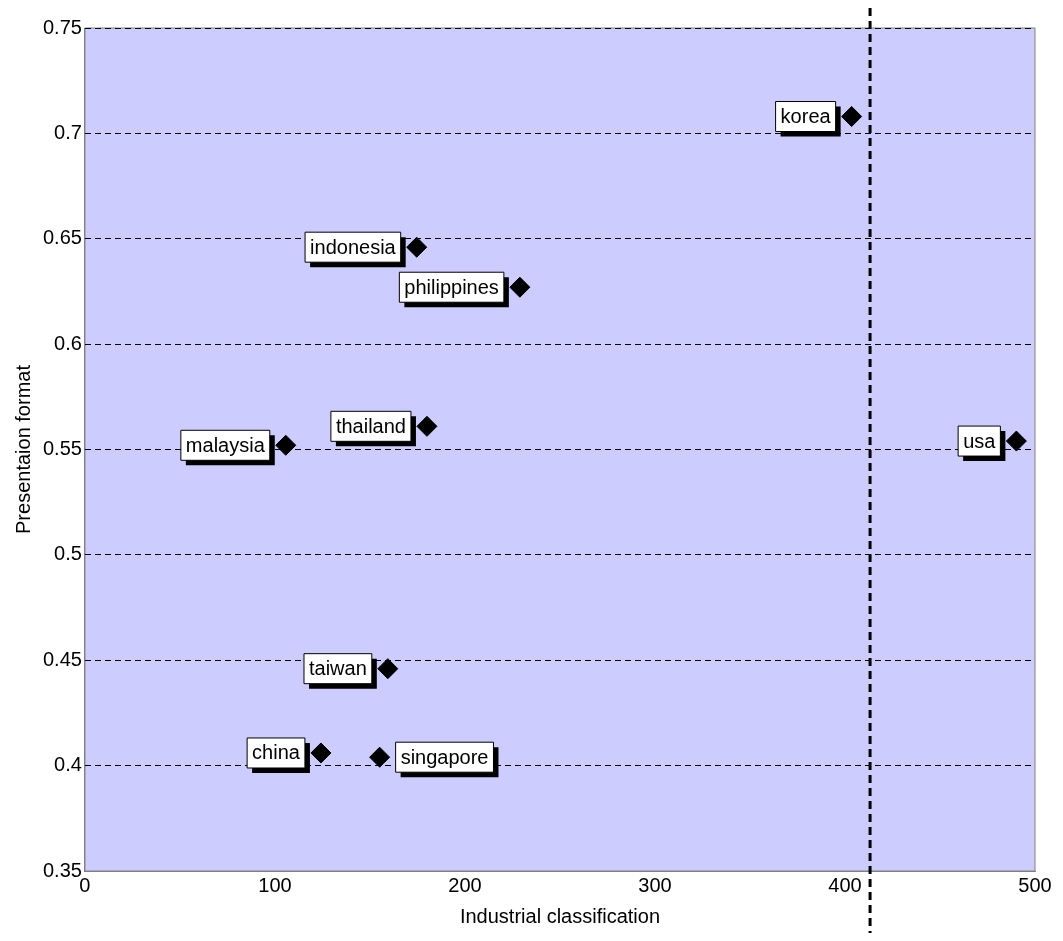  What do you see at coordinates (655, 884) in the screenshot?
I see `x-tick-label: 300` at bounding box center [655, 884].